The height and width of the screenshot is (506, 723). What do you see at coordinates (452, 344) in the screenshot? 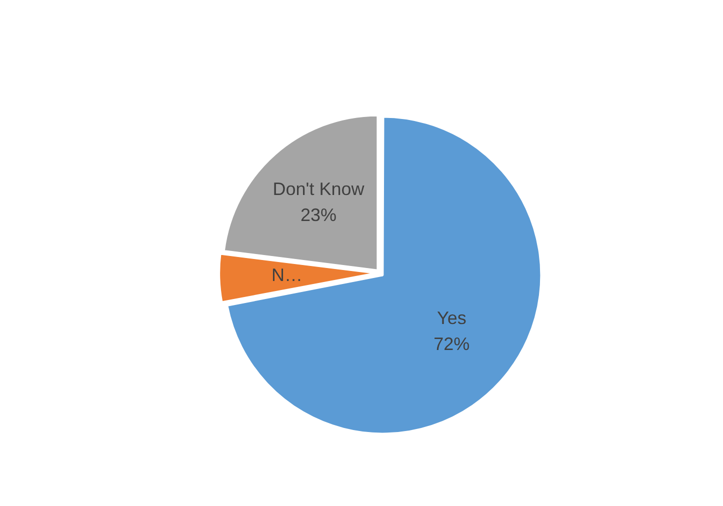
I see `data-label: 72%` at bounding box center [452, 344].